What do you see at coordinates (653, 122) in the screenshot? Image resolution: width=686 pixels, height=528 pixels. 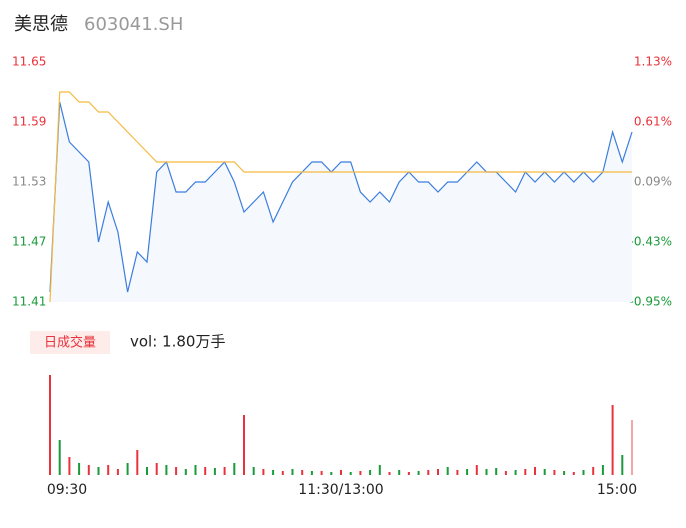 I see `y2-tick-label: 0.61%` at bounding box center [653, 122].